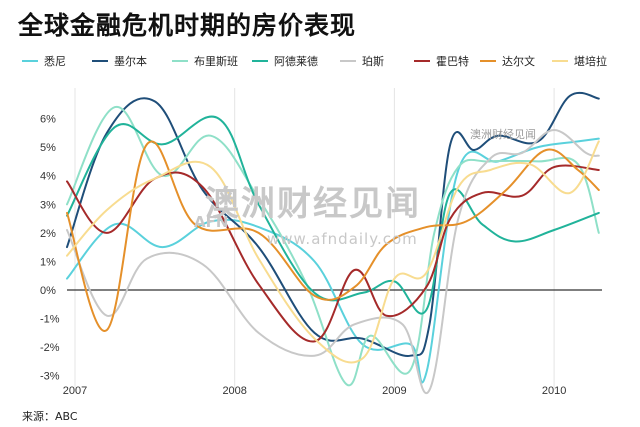 This screenshot has height=427, width=640. What do you see at coordinates (130, 61) in the screenshot?
I see `legend-label: 墨尔本` at bounding box center [130, 61].